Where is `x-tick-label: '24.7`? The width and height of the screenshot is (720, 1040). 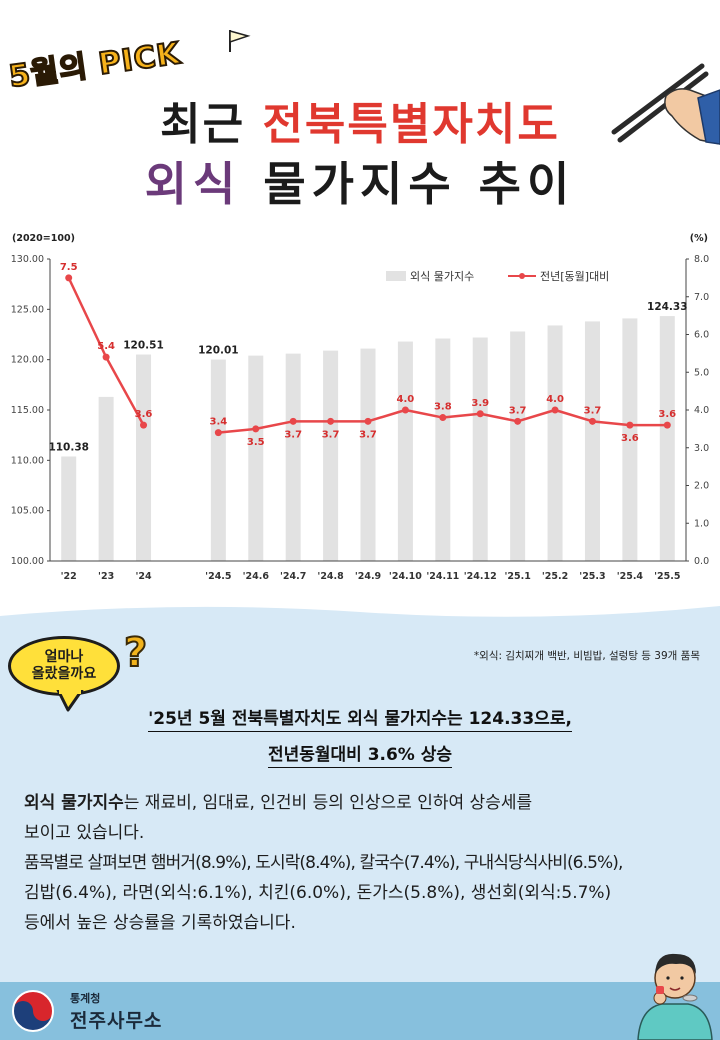 x-tick-label: '24.7 is located at coordinates (293, 576).